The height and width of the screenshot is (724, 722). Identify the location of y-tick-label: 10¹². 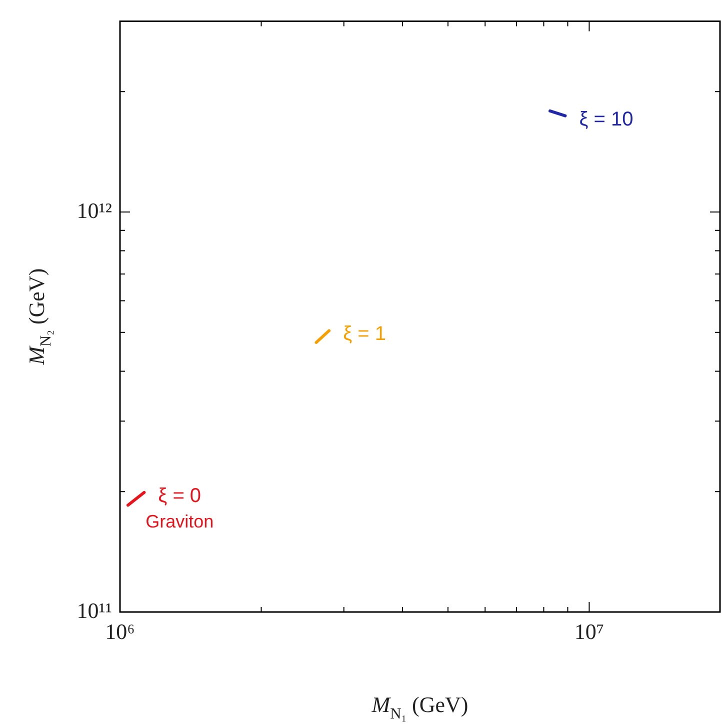
(94, 210).